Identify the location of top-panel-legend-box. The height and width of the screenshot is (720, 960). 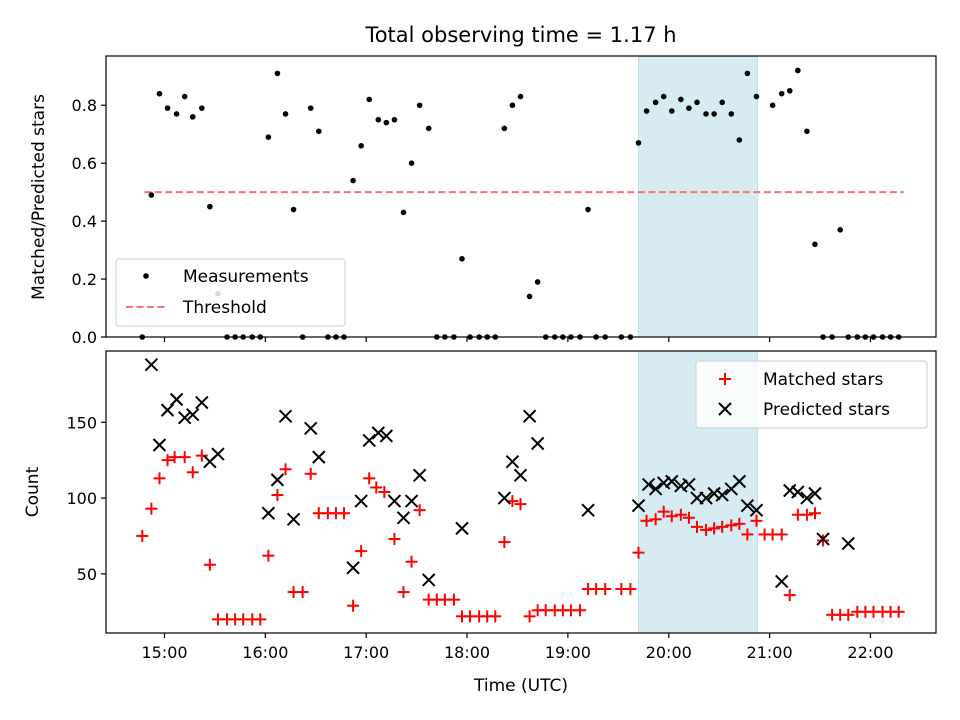
(230, 292).